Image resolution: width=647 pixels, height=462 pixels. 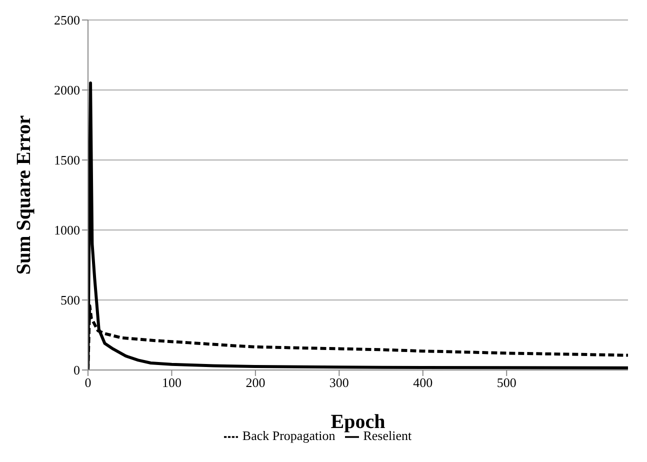 What do you see at coordinates (339, 382) in the screenshot?
I see `x-tick-label: 300` at bounding box center [339, 382].